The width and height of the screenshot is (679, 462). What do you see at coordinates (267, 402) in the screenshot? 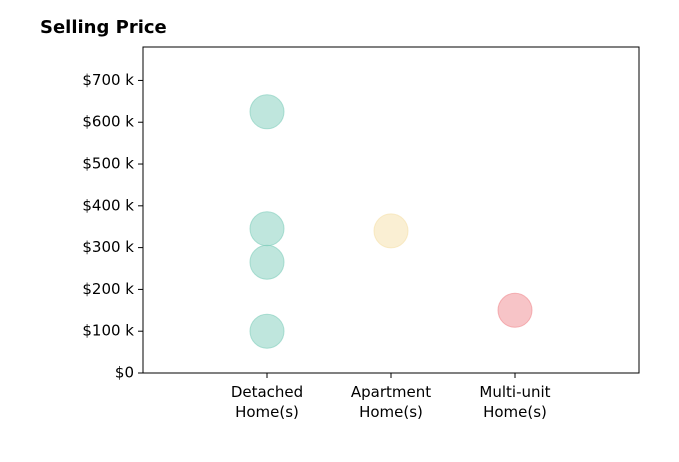
I see `x-tick-label: Detached Home(s)` at bounding box center [267, 402].